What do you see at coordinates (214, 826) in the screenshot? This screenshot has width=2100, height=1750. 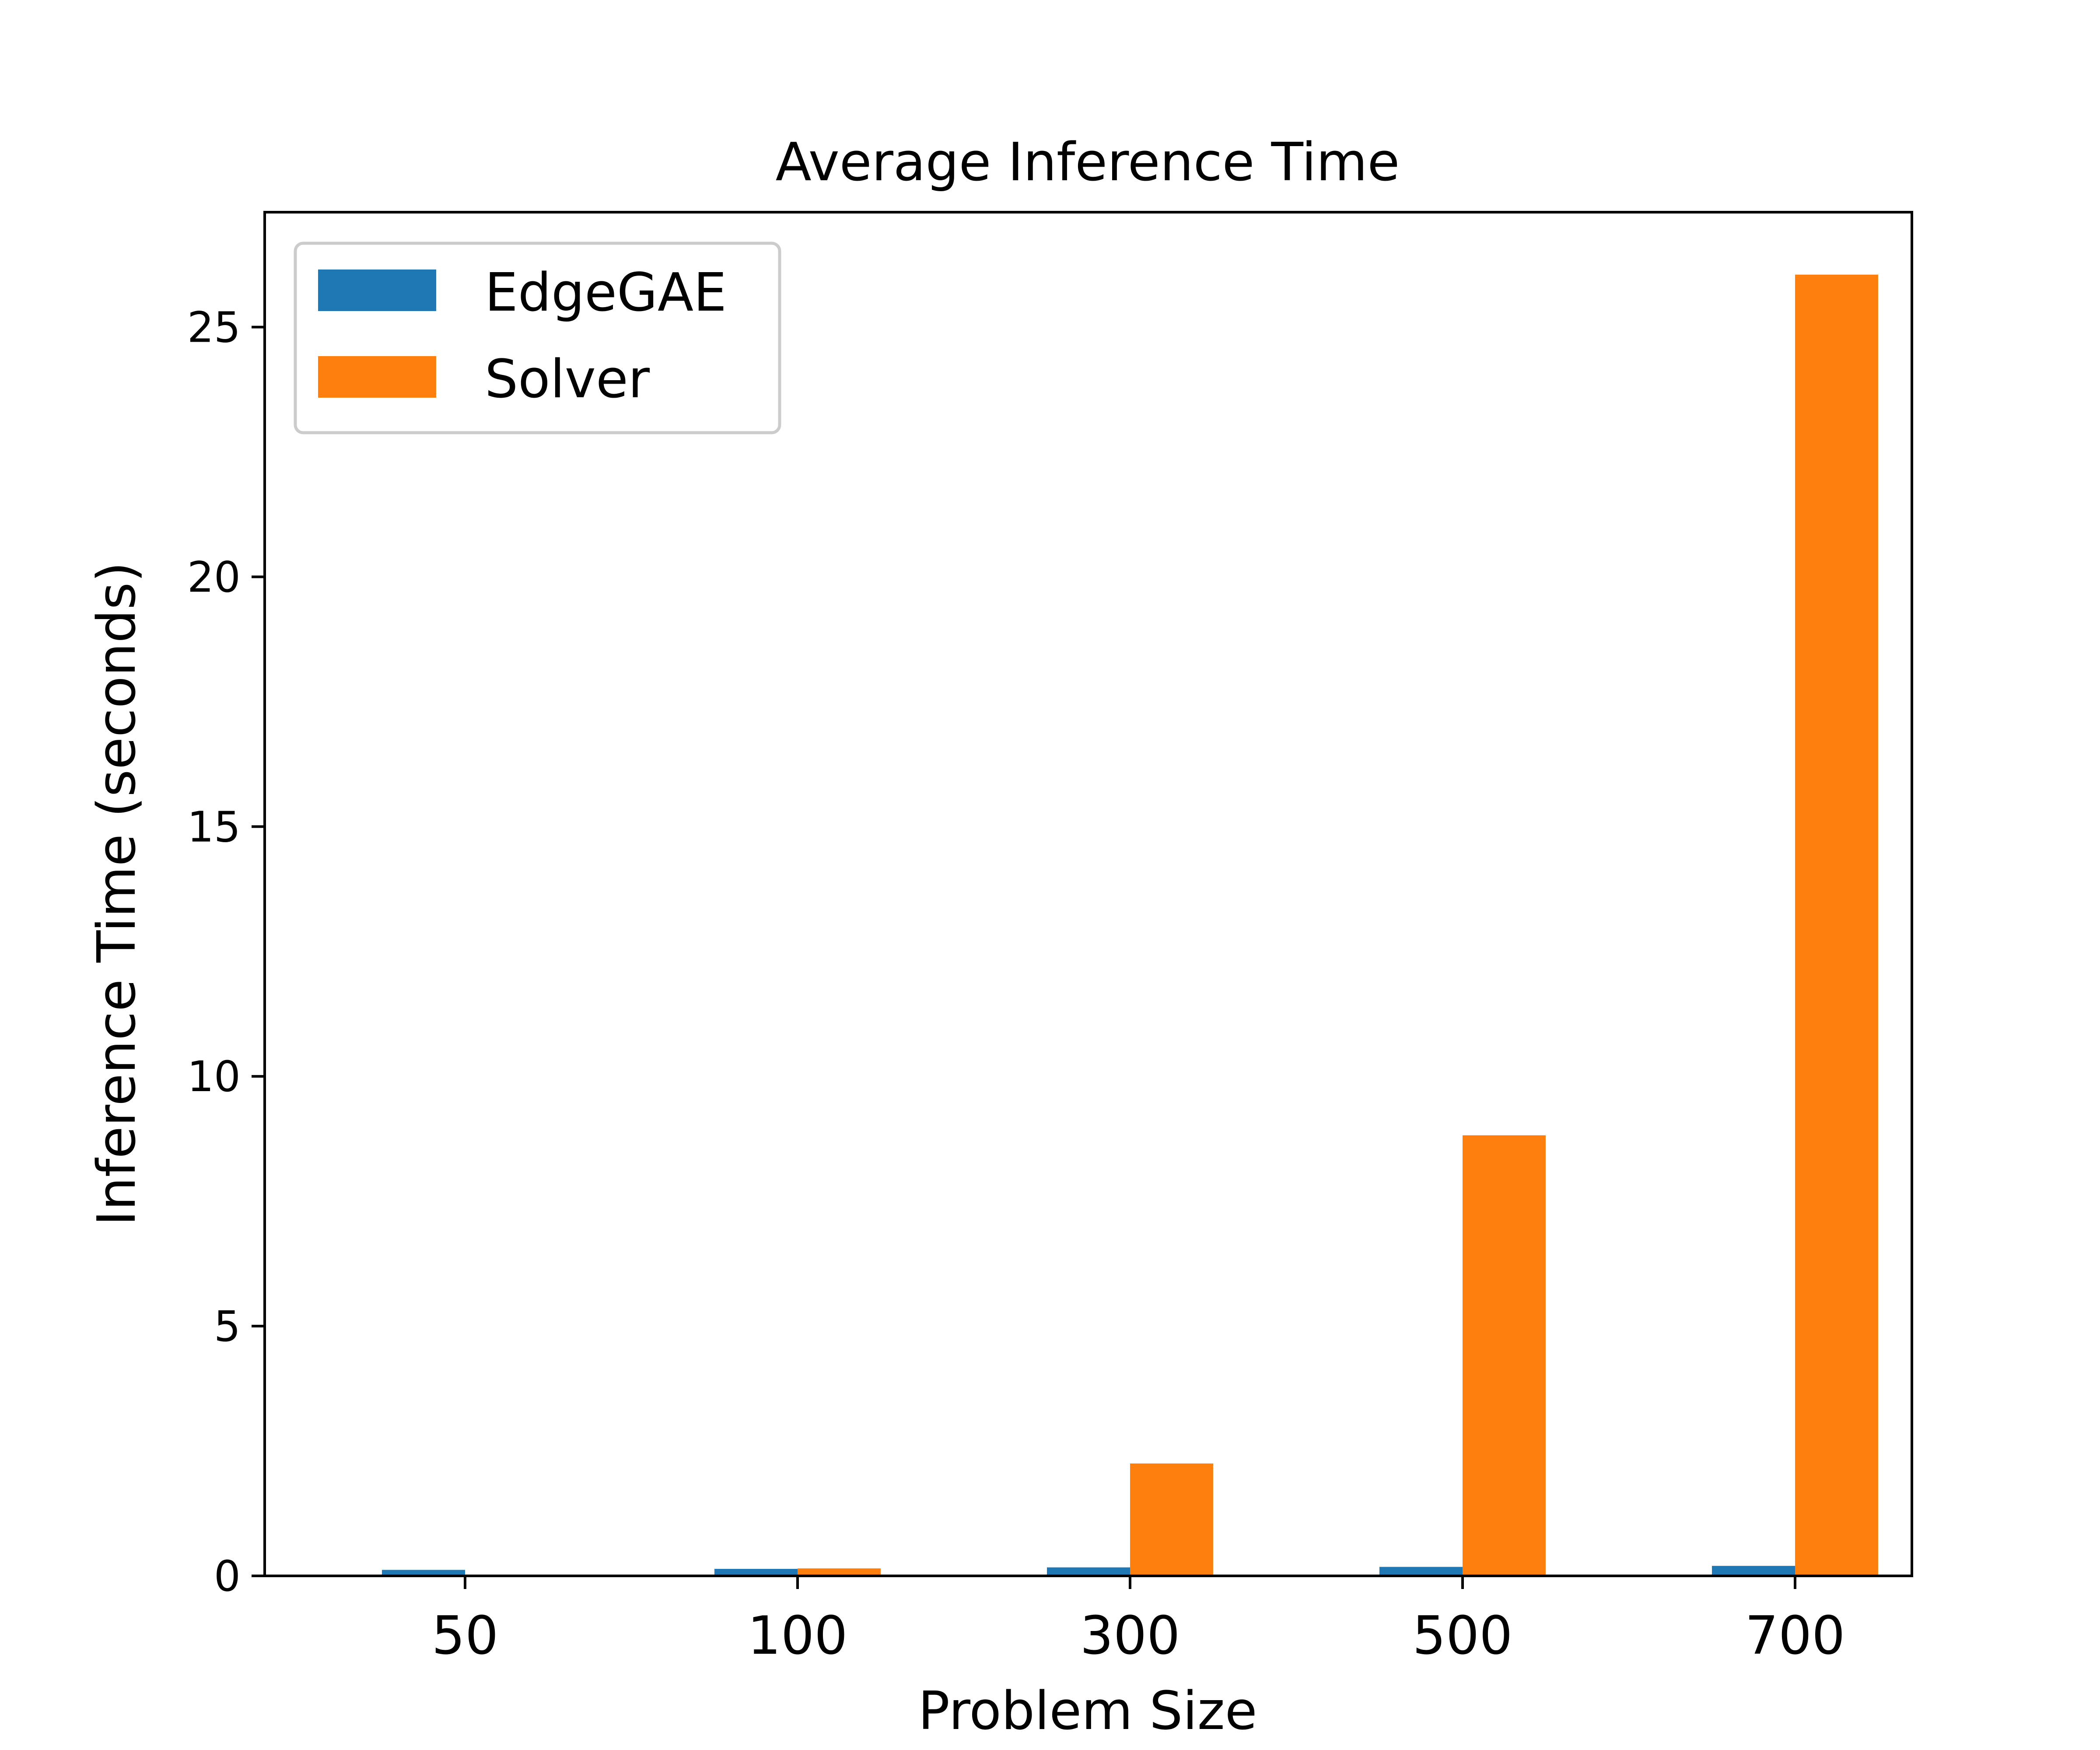 I see `y-tick-label-15: 15` at bounding box center [214, 826].